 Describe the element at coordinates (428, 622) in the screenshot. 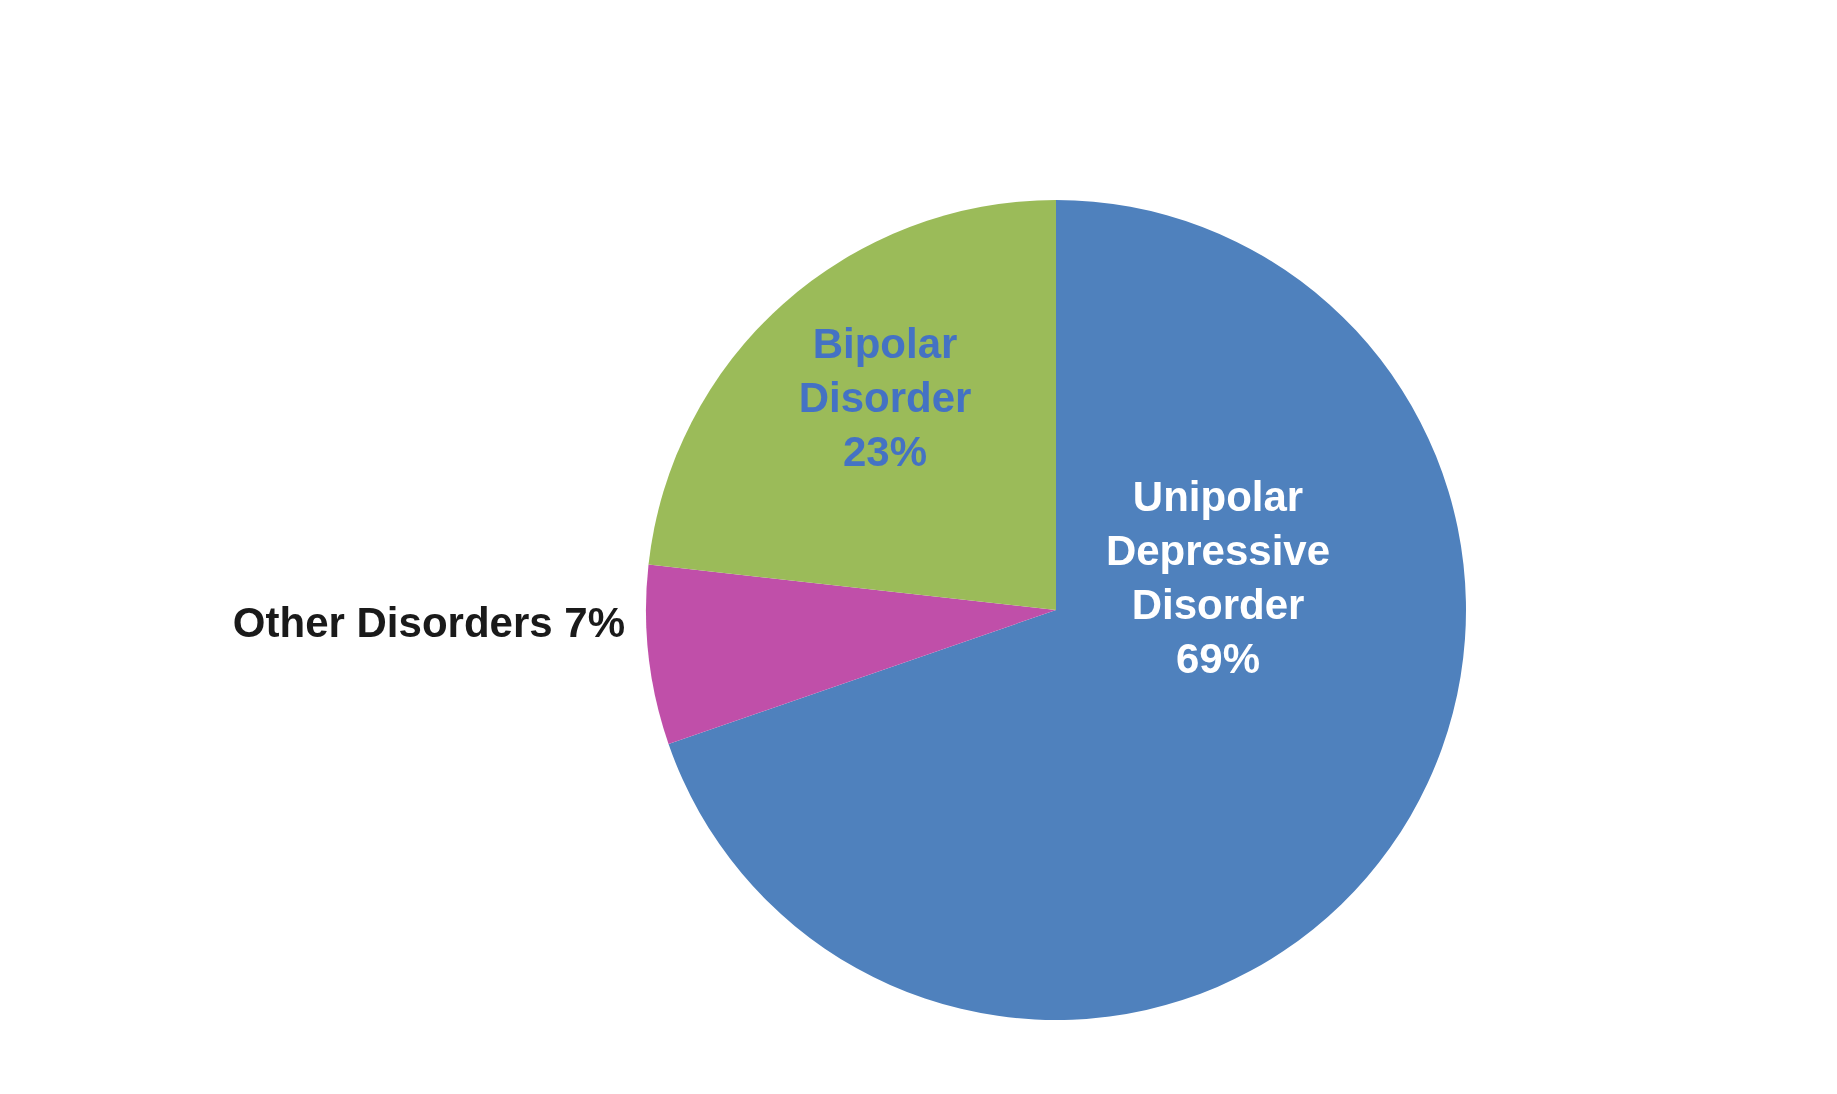

I see `slice-label: Other Disorders 7%` at that location.